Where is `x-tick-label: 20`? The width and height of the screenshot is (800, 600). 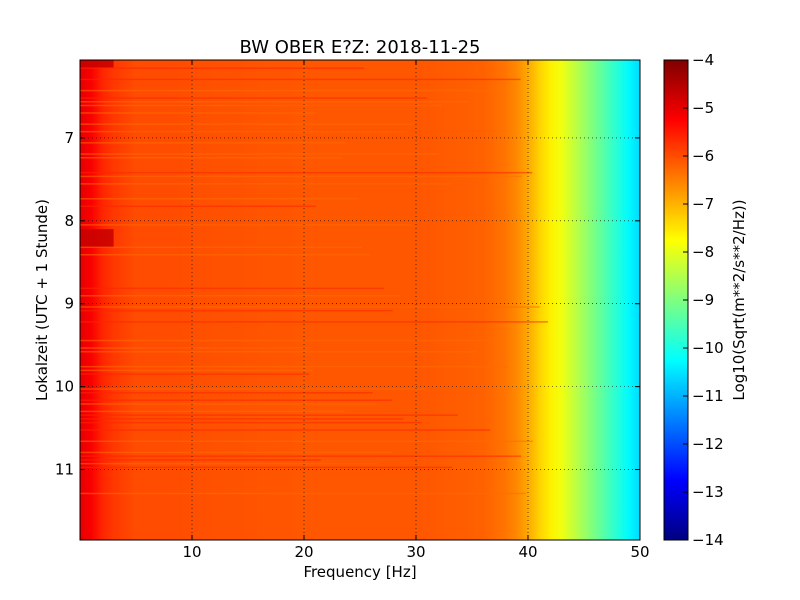
x-tick-label: 20 is located at coordinates (303, 552).